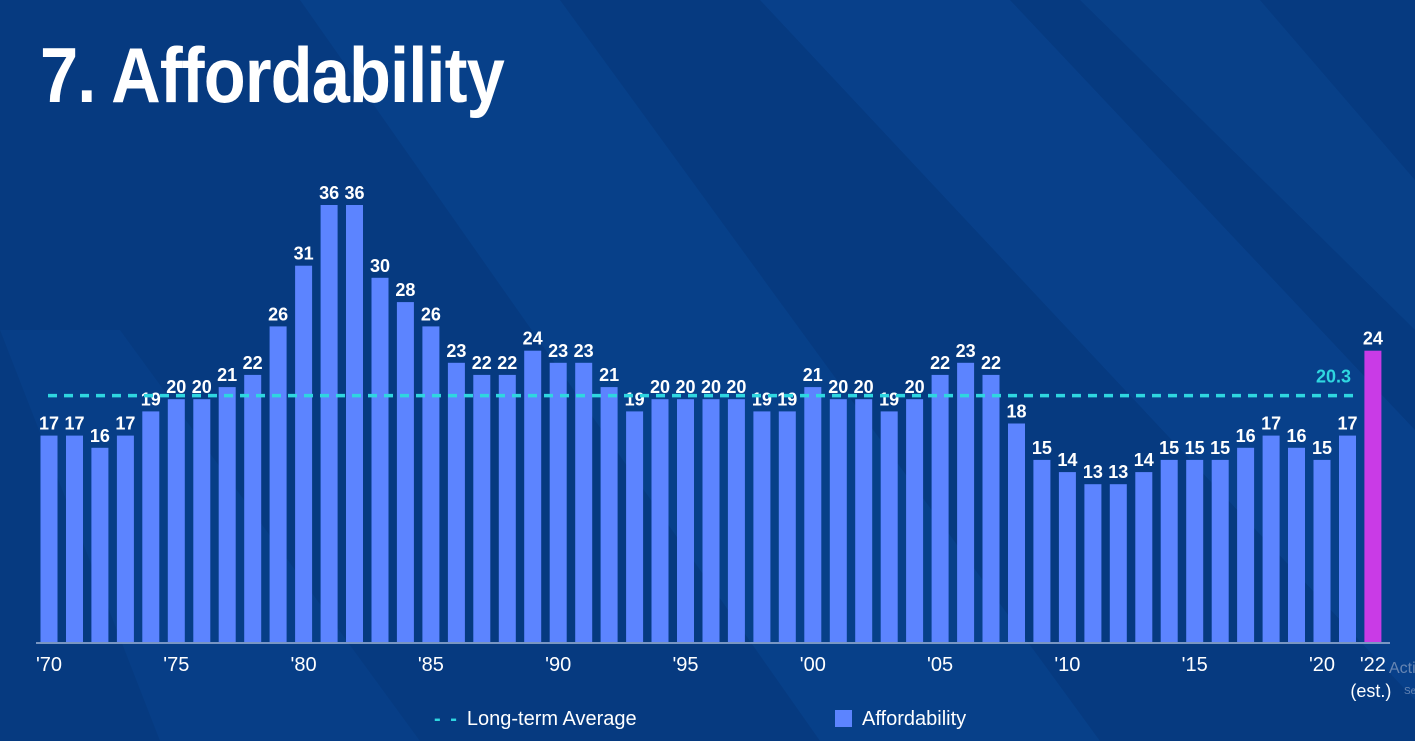 Image resolution: width=1415 pixels, height=741 pixels. What do you see at coordinates (889, 526) in the screenshot?
I see `bar-2003` at bounding box center [889, 526].